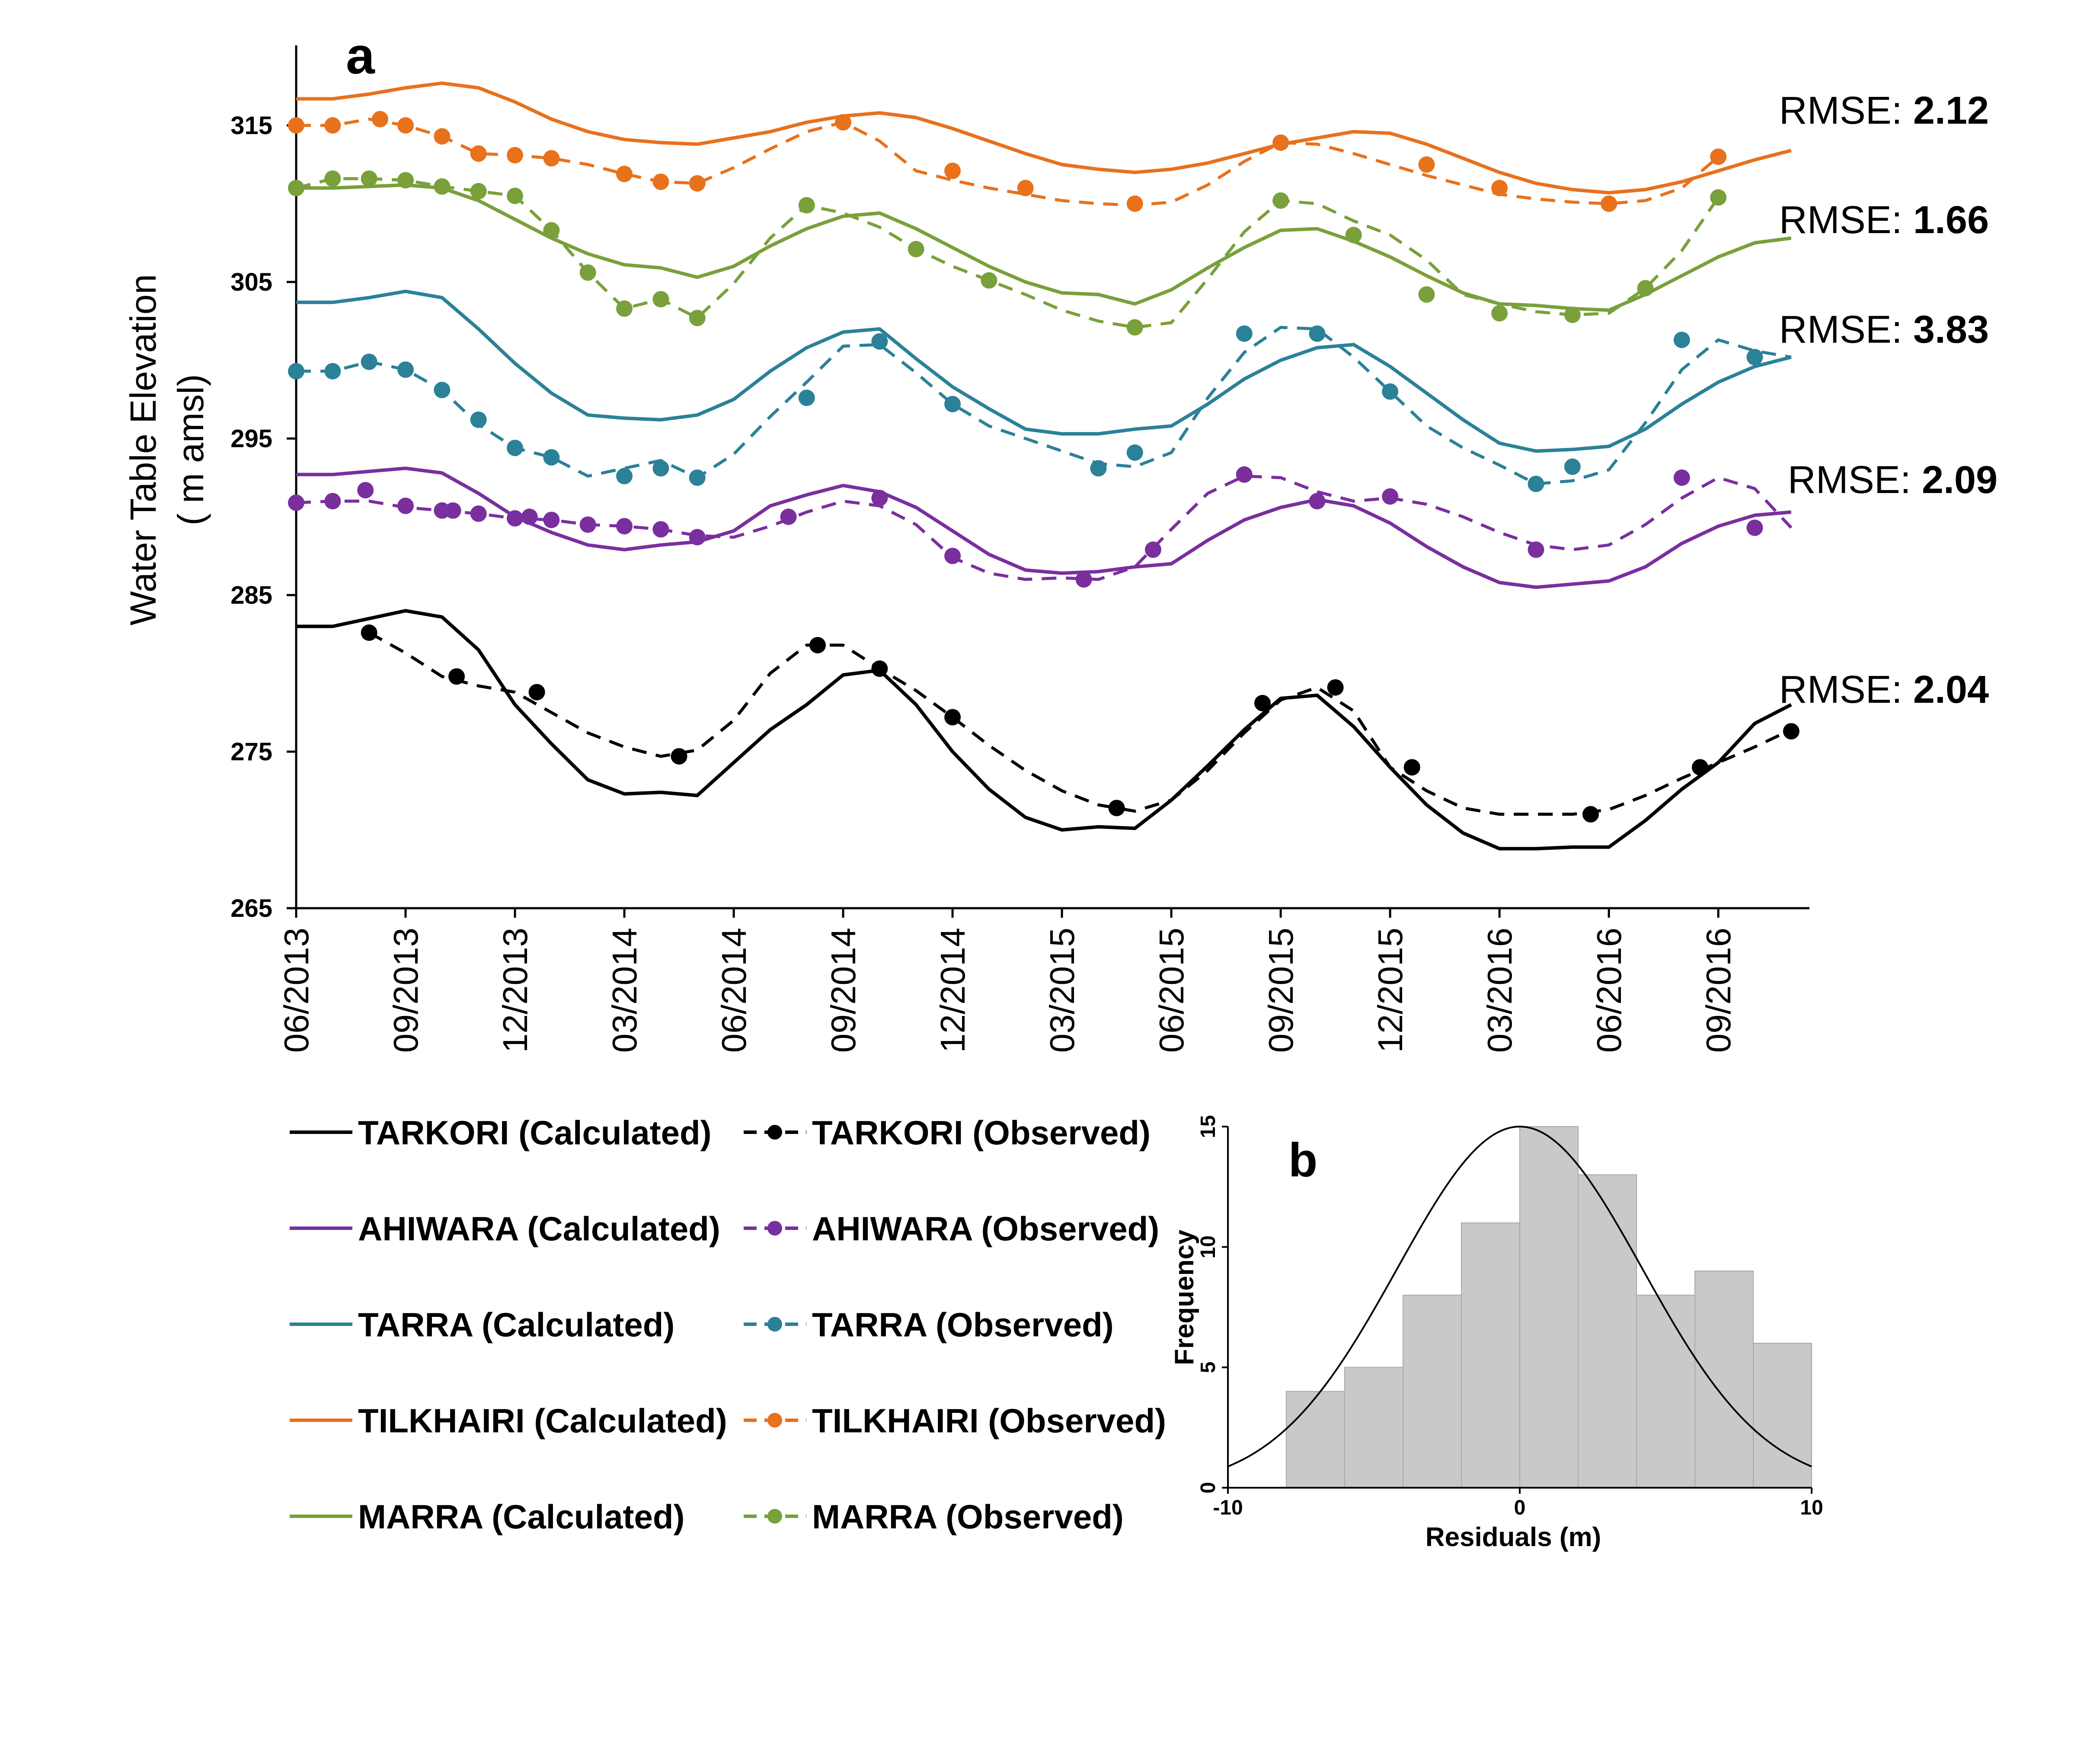 The height and width of the screenshot is (1758, 2100). Describe the element at coordinates (1208, 1367) in the screenshot. I see `histogram-y-tick-label: 5` at that location.